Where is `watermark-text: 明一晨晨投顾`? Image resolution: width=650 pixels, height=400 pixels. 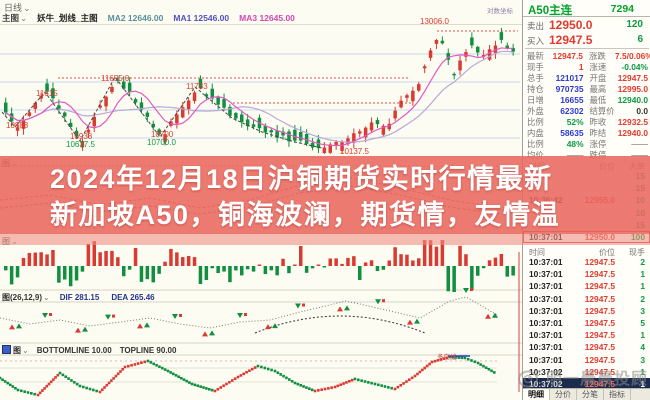 watermark-text: 明一晨晨投顾 is located at coordinates (596, 379).